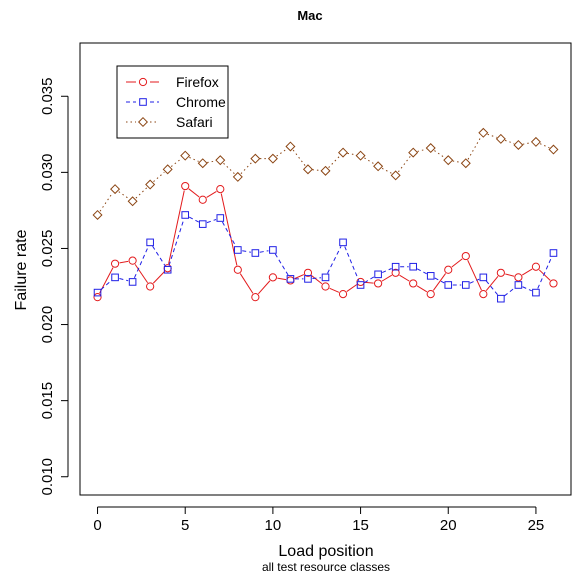 This screenshot has width=573, height=578. Describe the element at coordinates (536, 525) in the screenshot. I see `x-tick-label: 25` at that location.